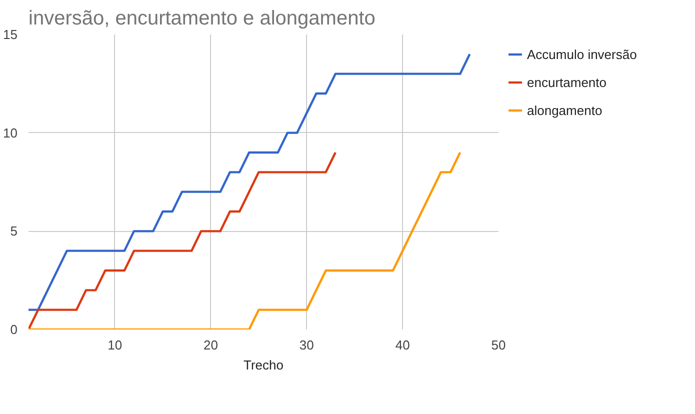  What do you see at coordinates (14, 231) in the screenshot?
I see `y-tick-label: 5` at bounding box center [14, 231].